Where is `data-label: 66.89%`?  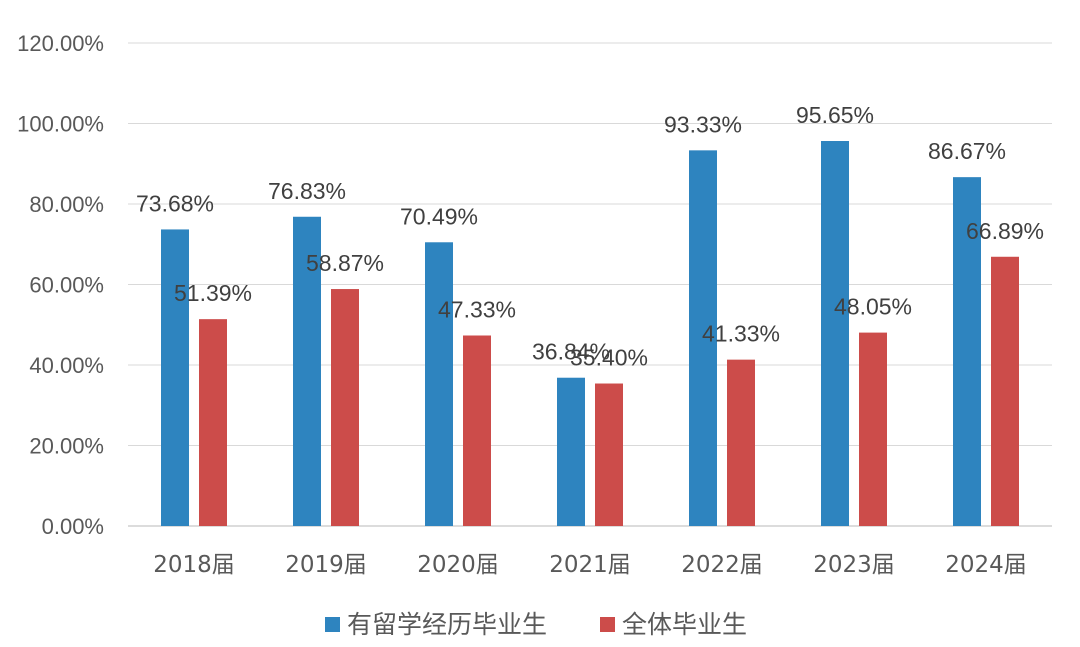 data-label: 66.89% is located at coordinates (1005, 231).